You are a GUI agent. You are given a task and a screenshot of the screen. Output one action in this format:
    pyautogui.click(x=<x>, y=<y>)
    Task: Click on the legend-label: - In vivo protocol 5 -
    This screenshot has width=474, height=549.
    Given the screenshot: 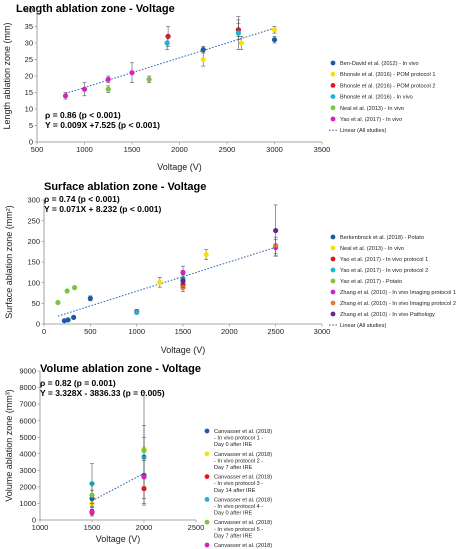 What is the action you would take?
    pyautogui.click(x=238, y=530)
    